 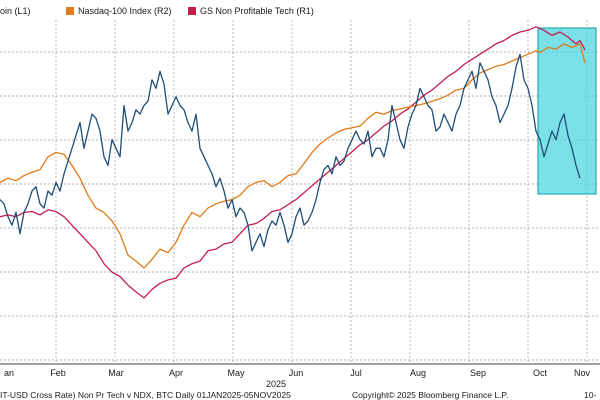 What do you see at coordinates (590, 395) in the screenshot?
I see `footer-tail: 10-` at bounding box center [590, 395].